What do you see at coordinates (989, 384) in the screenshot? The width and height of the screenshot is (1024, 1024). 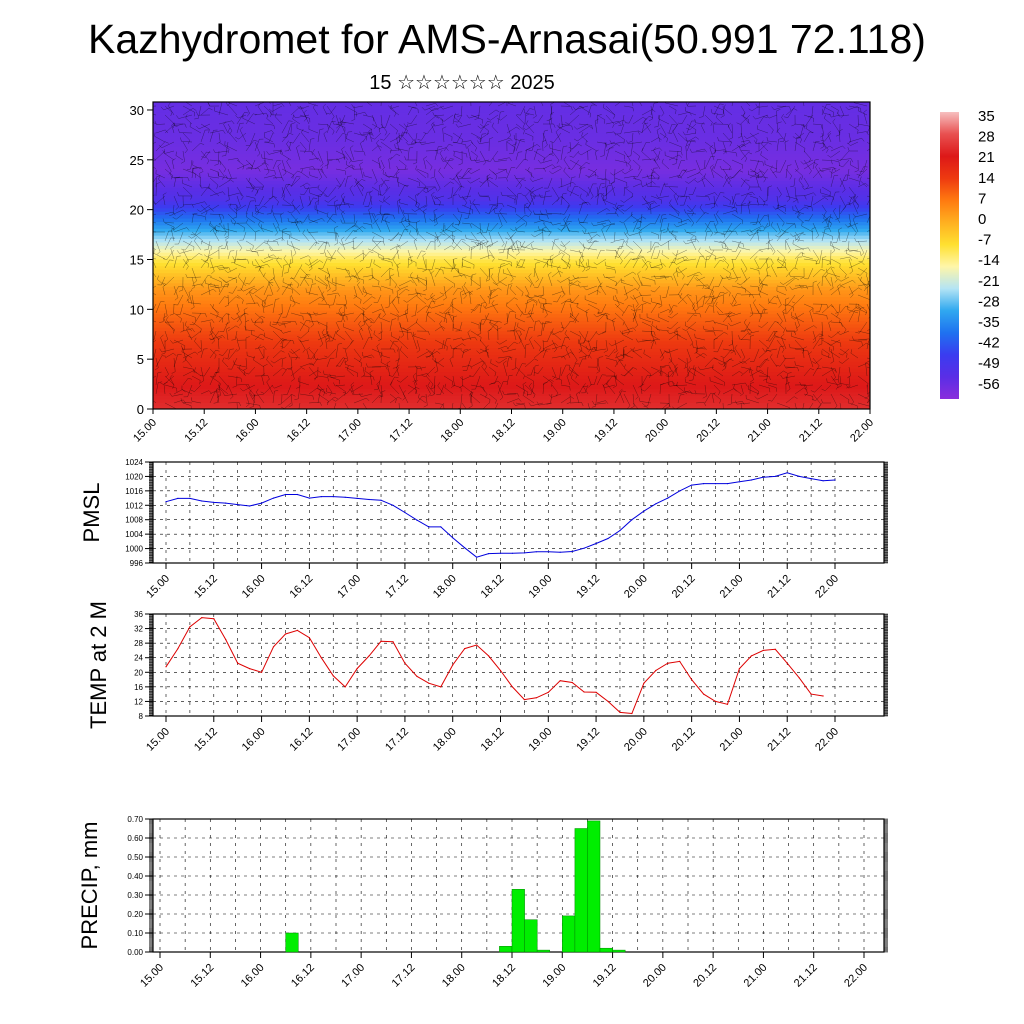 I see `colorbar-label: -56` at bounding box center [989, 384].